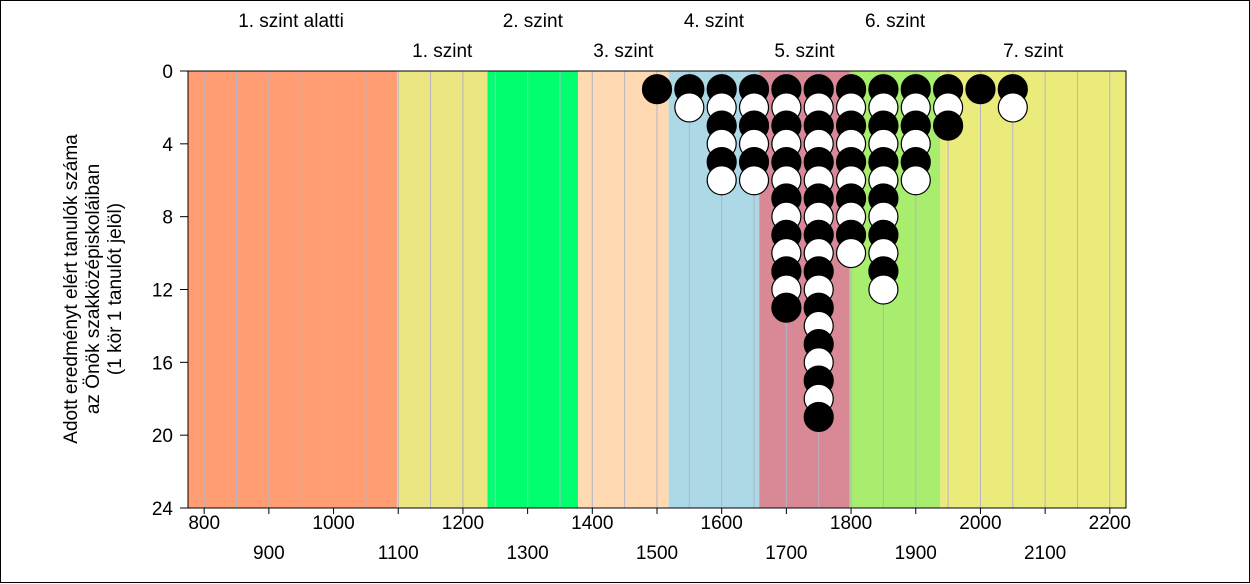 Image resolution: width=1250 pixels, height=584 pixels. I want to click on y-tick-label: 24, so click(163, 509).